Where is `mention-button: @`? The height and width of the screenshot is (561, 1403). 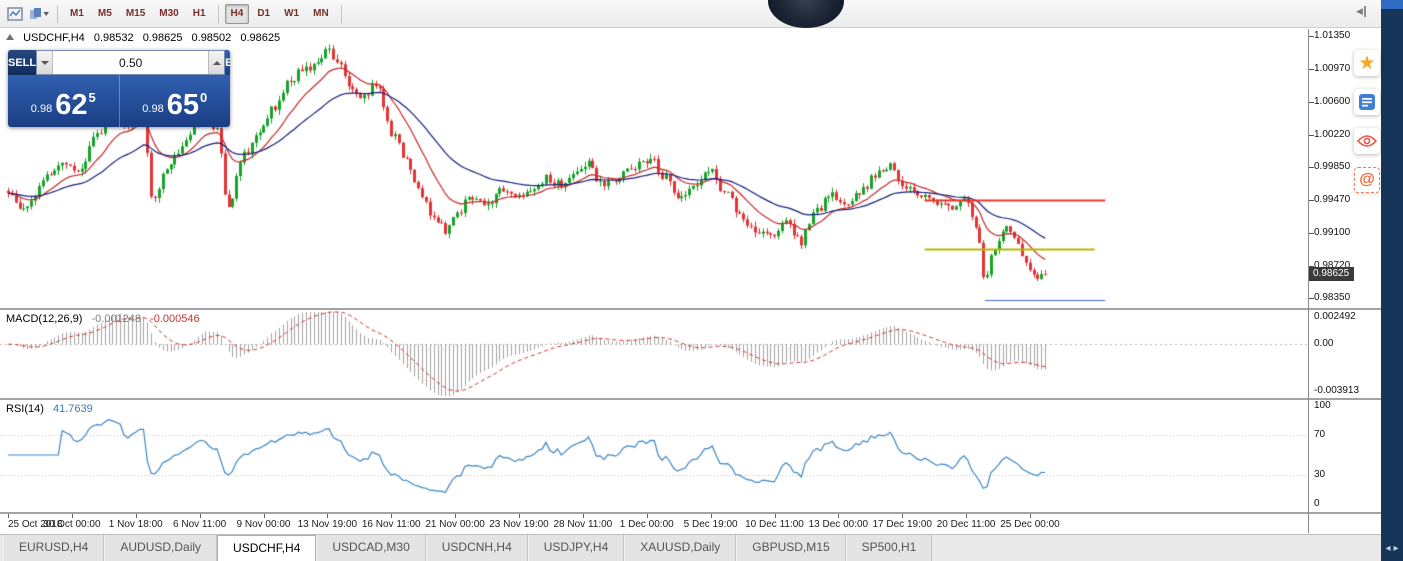
mention-button: @ is located at coordinates (1367, 180).